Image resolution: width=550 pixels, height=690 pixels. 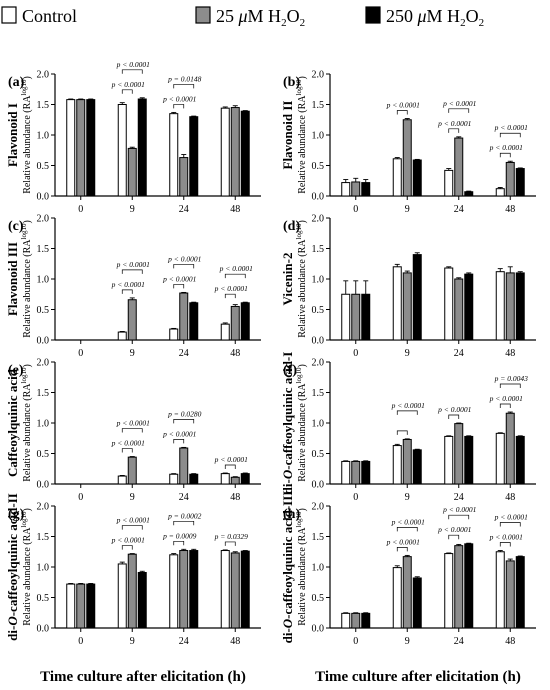 I want to click on panel-letter: (a), so click(x=16, y=82).